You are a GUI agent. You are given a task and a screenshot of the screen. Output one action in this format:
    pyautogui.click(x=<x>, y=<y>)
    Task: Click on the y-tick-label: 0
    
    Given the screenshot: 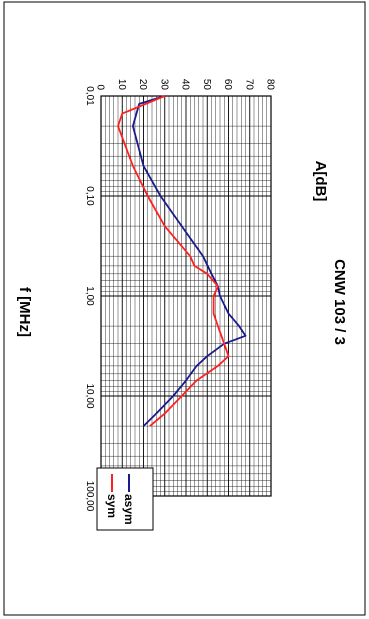 What is the action you would take?
    pyautogui.click(x=100, y=87)
    